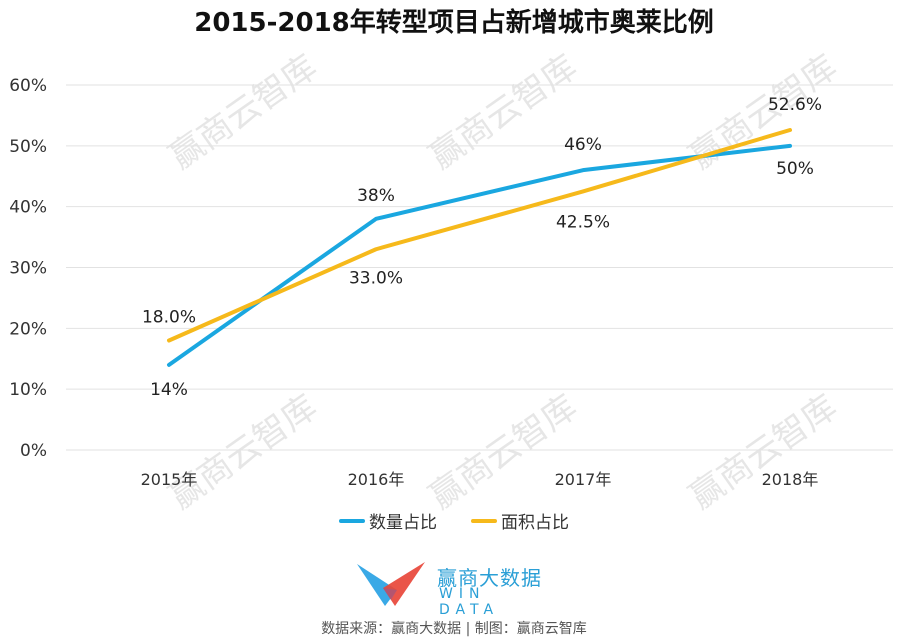  Describe the element at coordinates (790, 479) in the screenshot. I see `x-tick-label: 2018年` at that location.